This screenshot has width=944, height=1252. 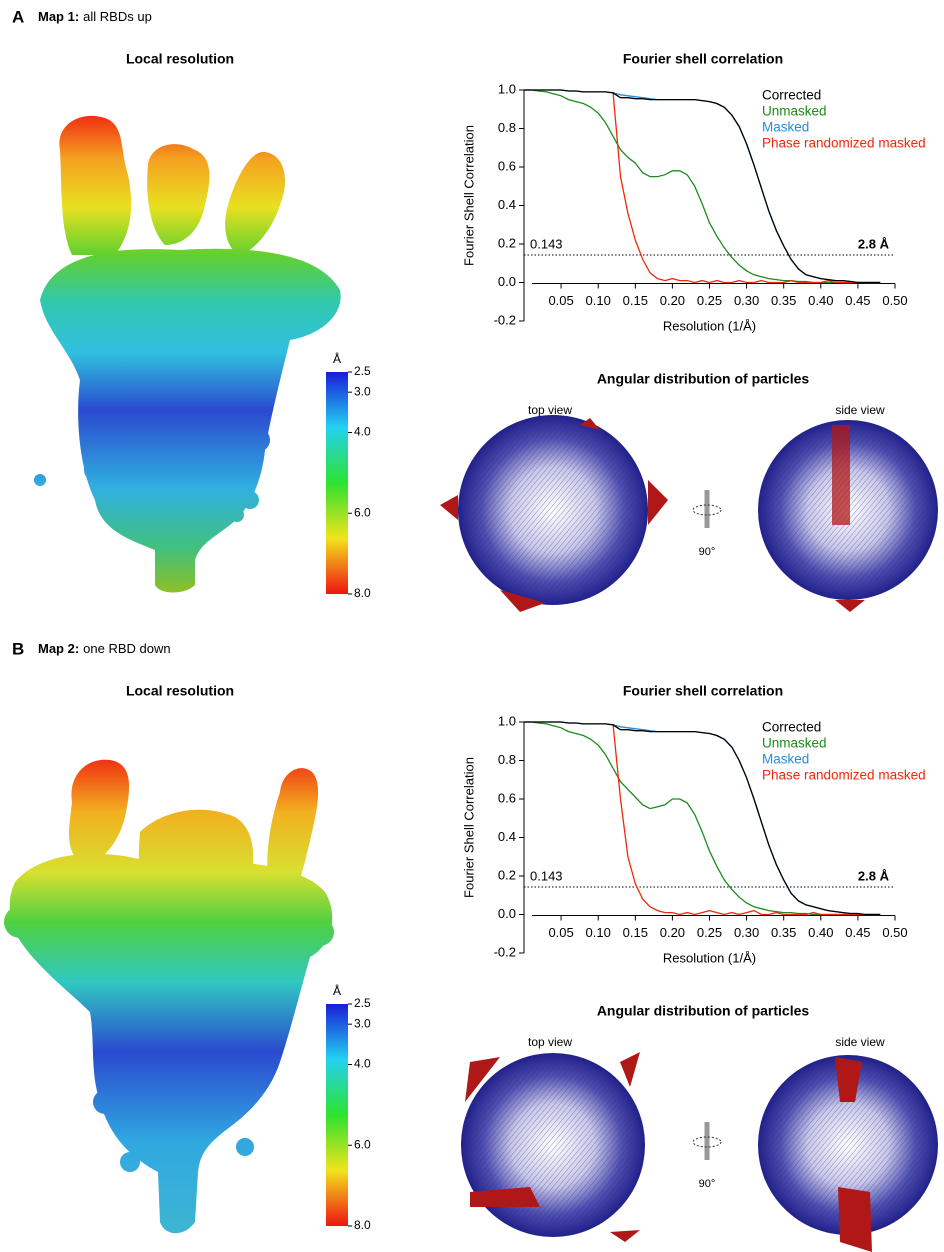 I want to click on panel-heading: Map 1: all RBDs up, so click(x=95, y=16).